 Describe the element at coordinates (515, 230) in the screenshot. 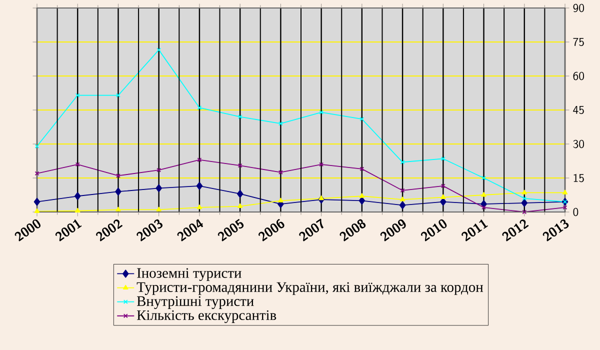

I see `x-tick-label: 2012` at that location.